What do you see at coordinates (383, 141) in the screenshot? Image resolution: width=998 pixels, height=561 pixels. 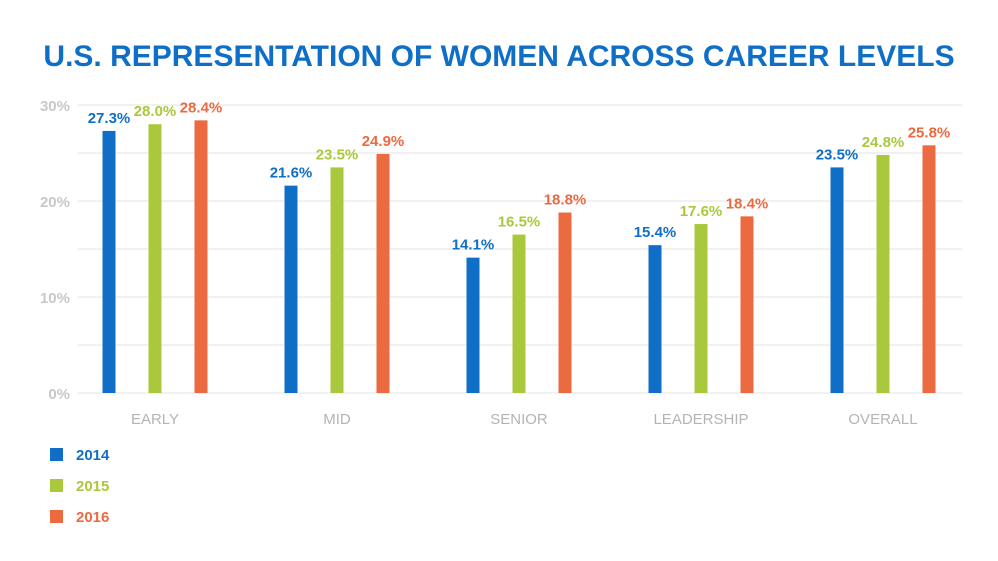 I see `data-label-2016-mid: 24.9%` at bounding box center [383, 141].